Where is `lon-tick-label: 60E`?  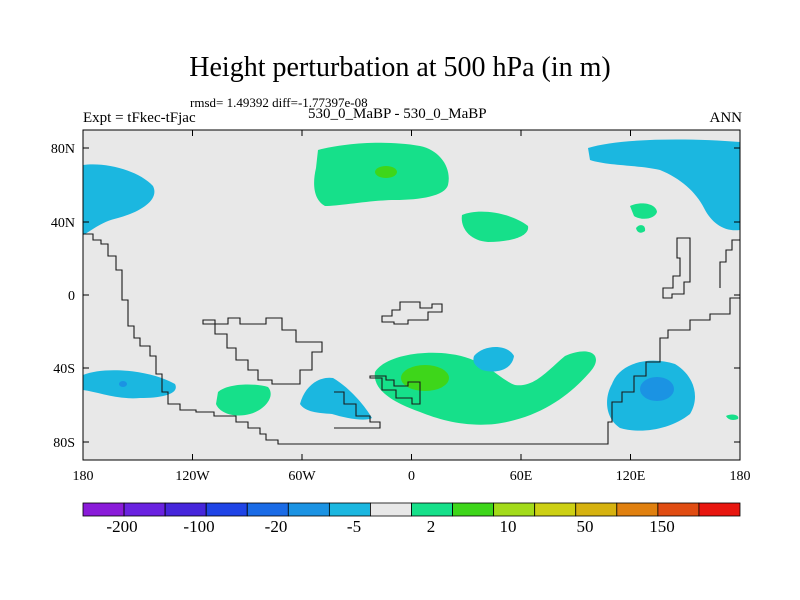
lon-tick-label: 60E is located at coordinates (521, 476).